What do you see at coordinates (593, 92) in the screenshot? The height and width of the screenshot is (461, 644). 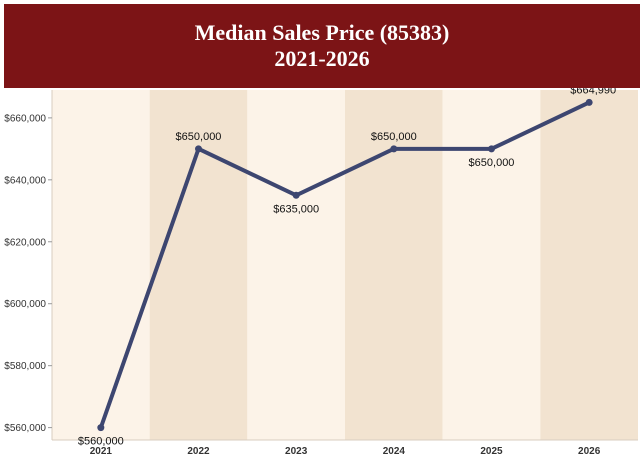 I see `data-label-2026: $664,990` at bounding box center [593, 92].